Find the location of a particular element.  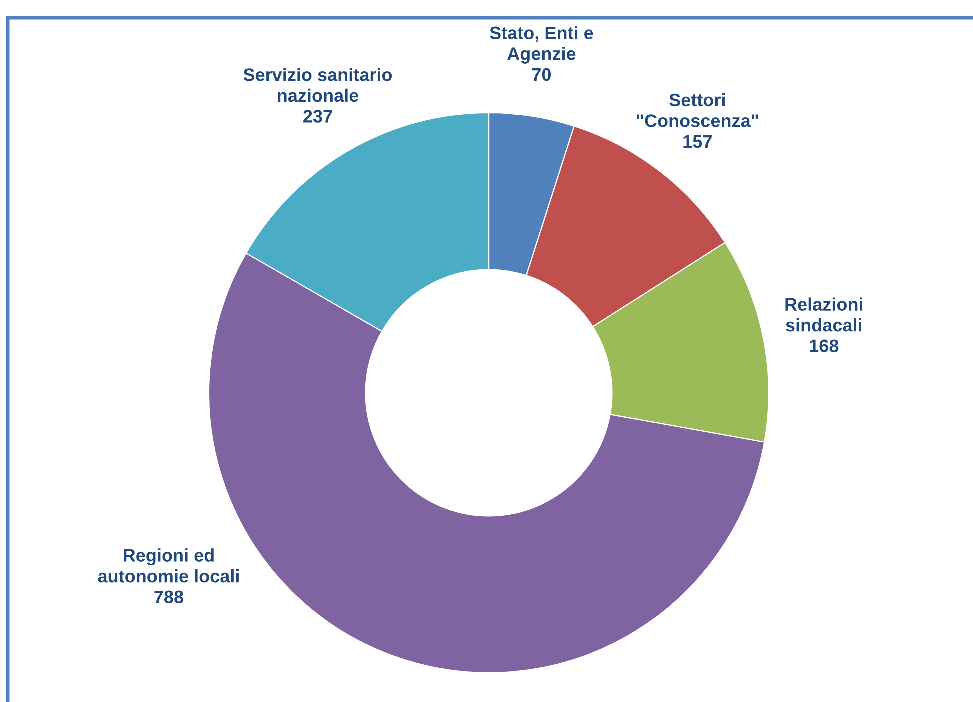

slice-label: Regioni ed autonomie locali is located at coordinates (168, 565).